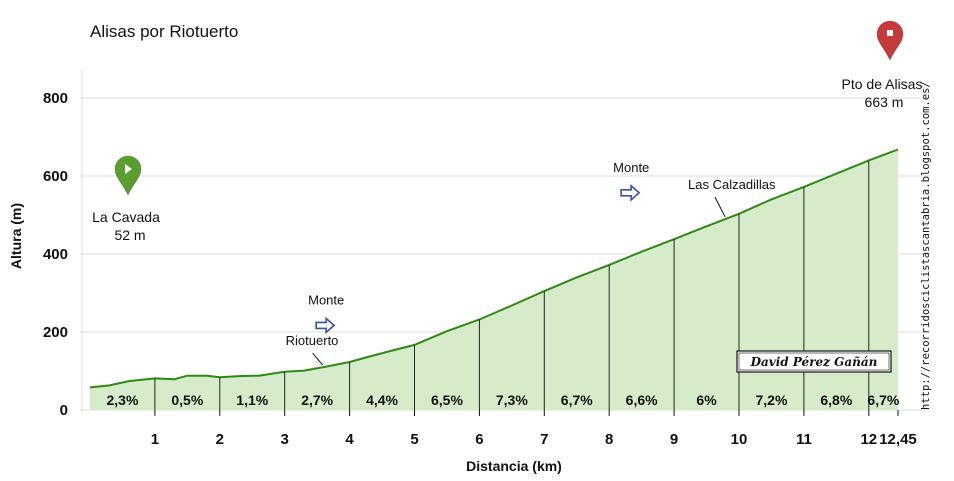  I want to click on gradient-label-3: 1,1%, so click(252, 400).